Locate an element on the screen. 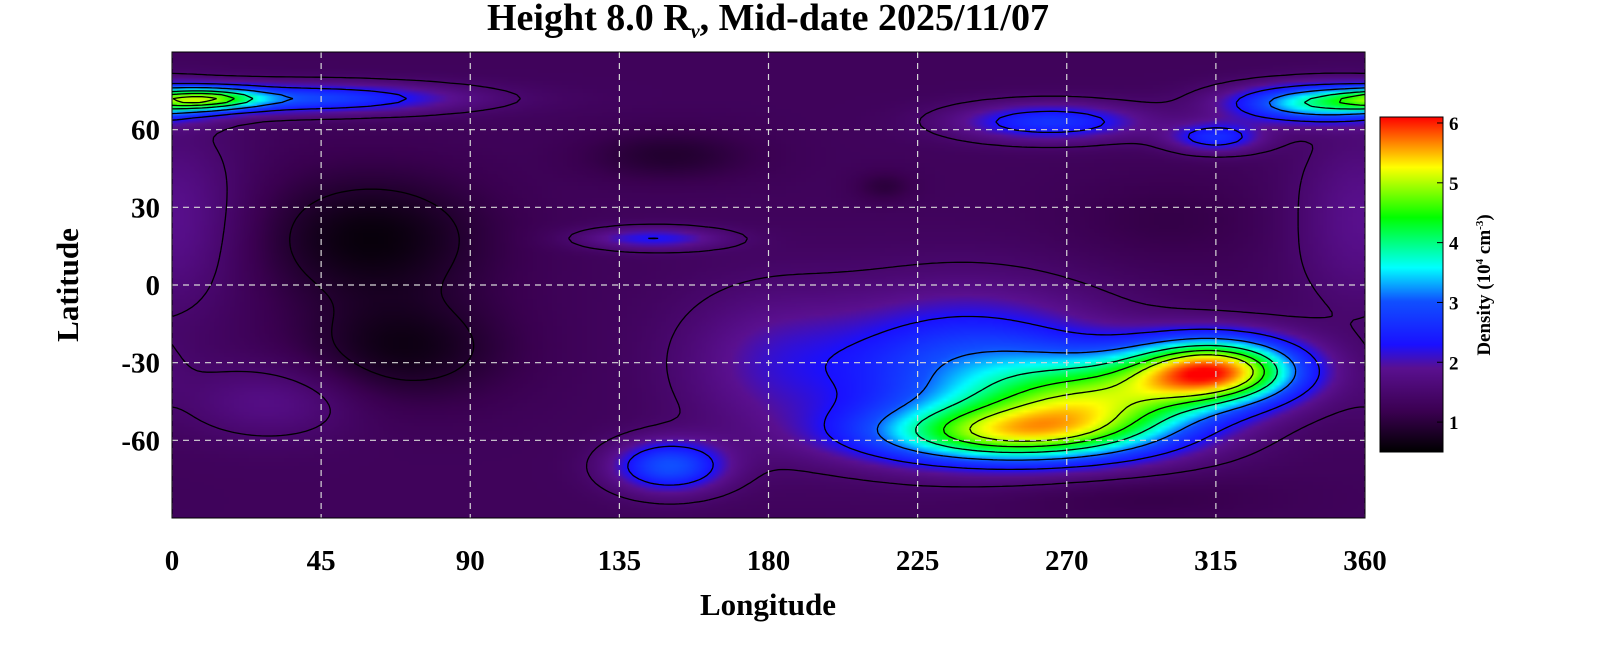  colorbar-tick-label-3: 3 is located at coordinates (1454, 303).